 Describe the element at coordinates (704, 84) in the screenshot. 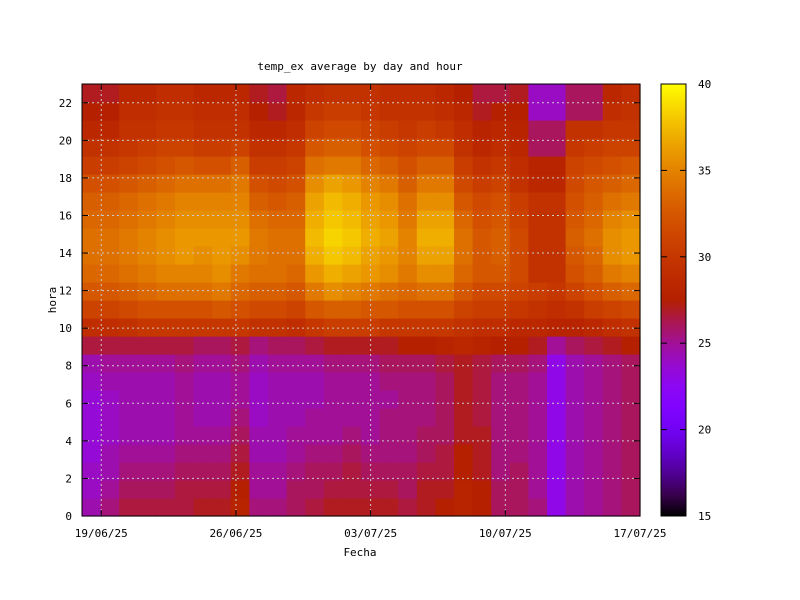

I see `colorbar-tick-label: 40` at that location.